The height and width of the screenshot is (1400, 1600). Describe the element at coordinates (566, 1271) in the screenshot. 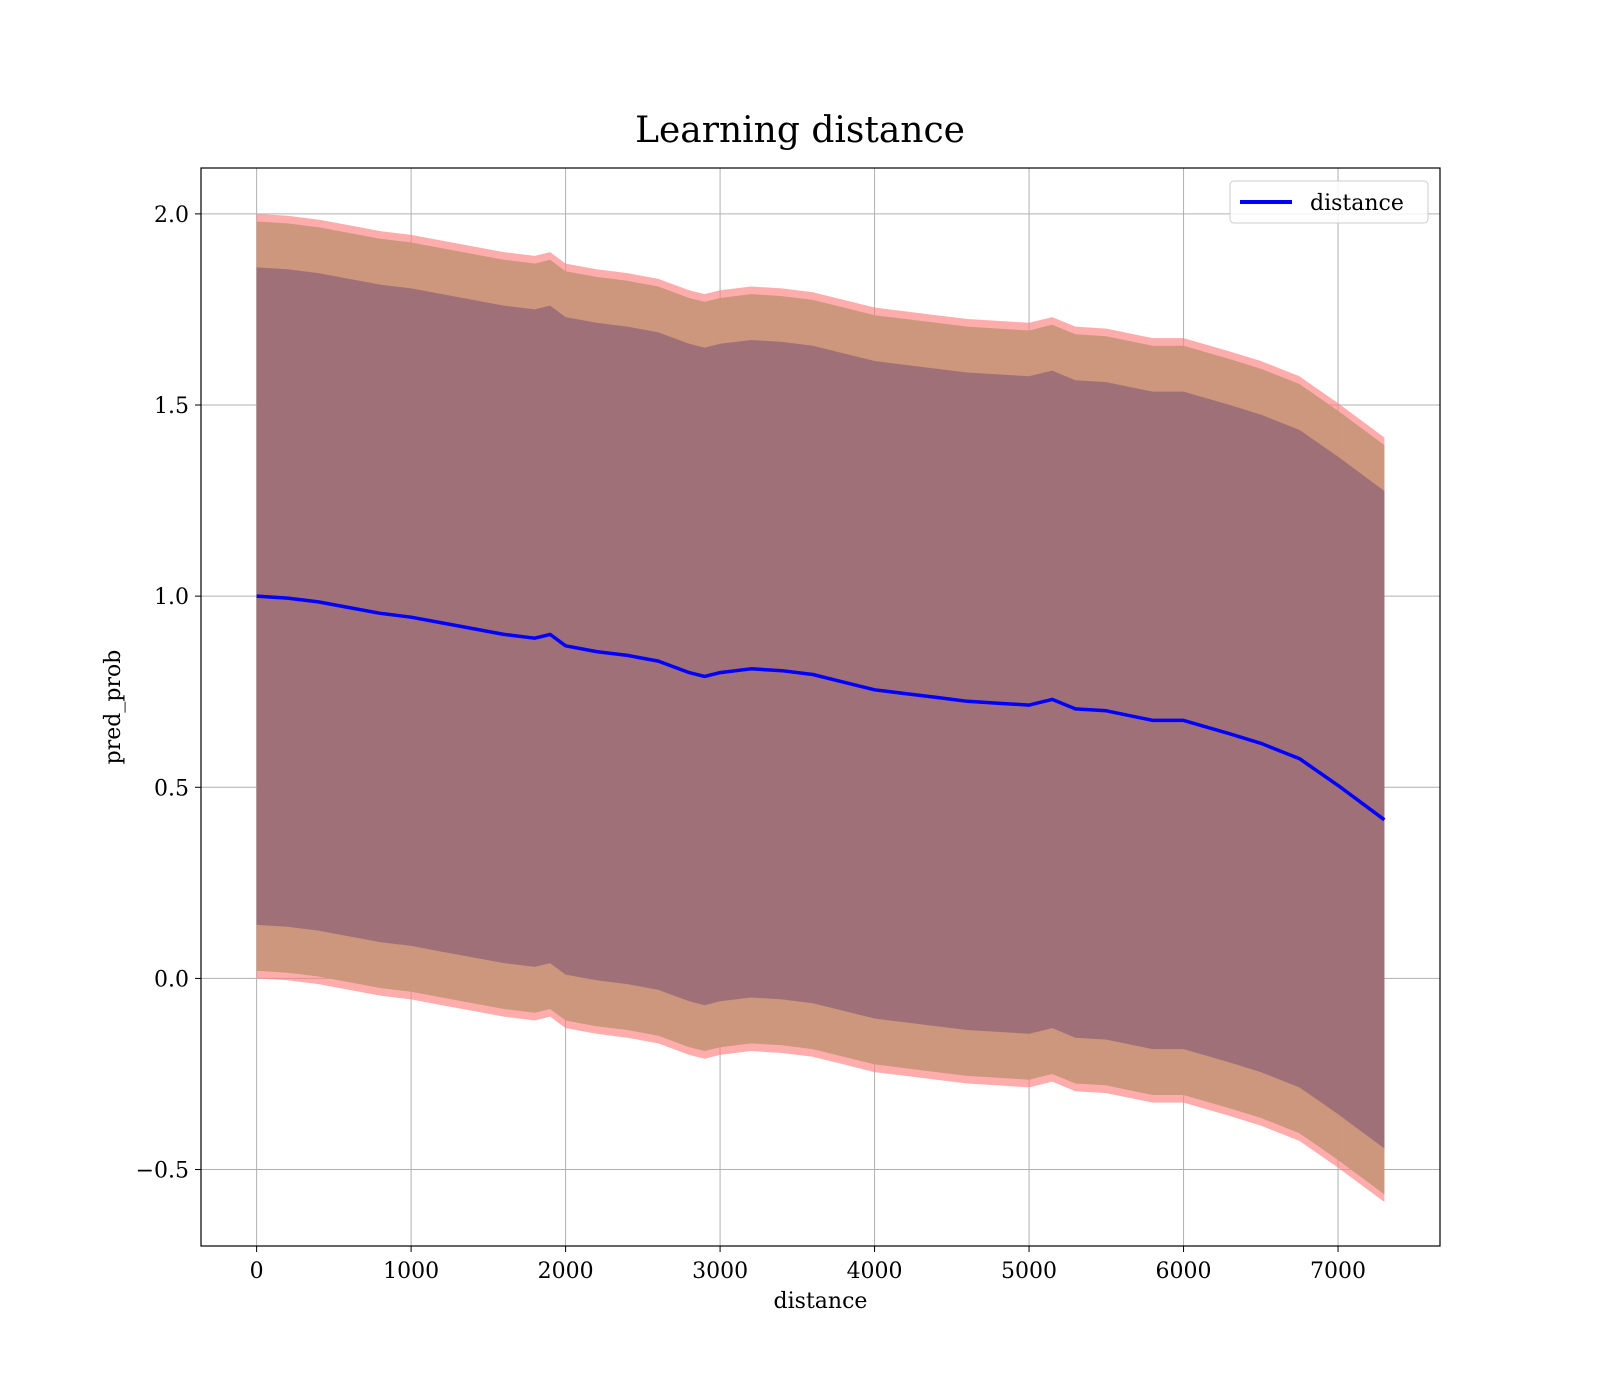

I see `x-tick-label: 2000` at that location.